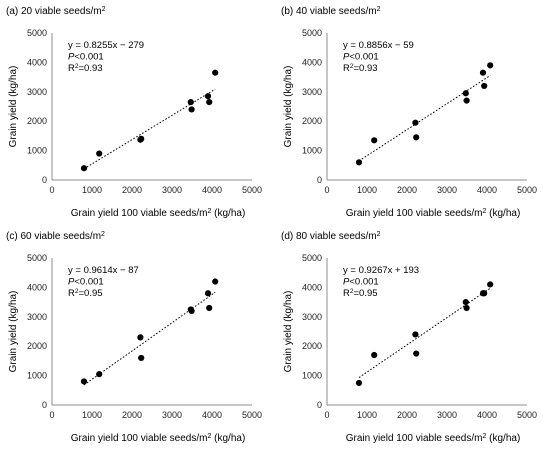 Image resolution: width=550 pixels, height=450 pixels. What do you see at coordinates (329, 11) in the screenshot?
I see `panel-title-text: (b) 40 viable seeds/m` at bounding box center [329, 11].